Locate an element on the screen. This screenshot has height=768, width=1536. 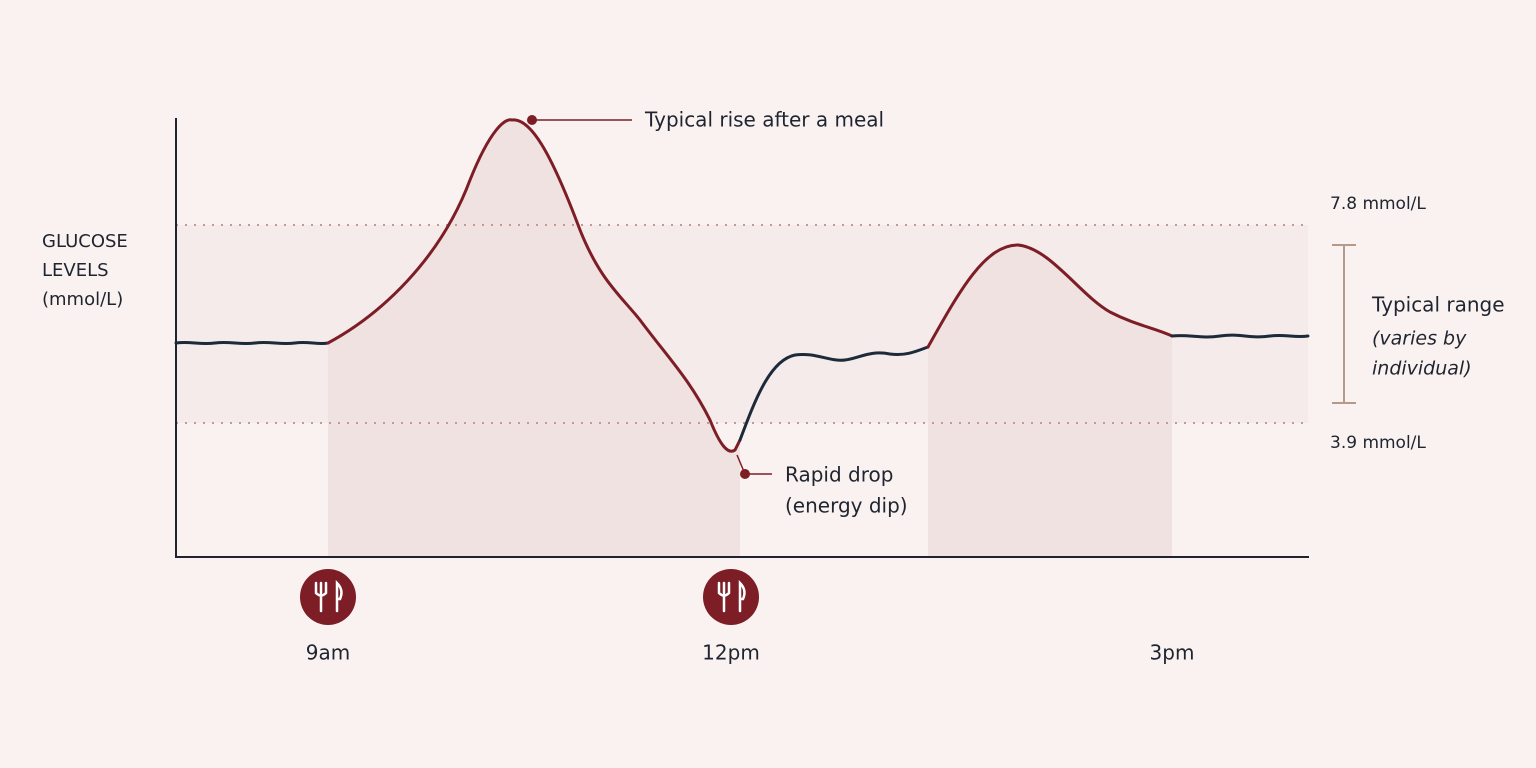
threshold-label: 7.8 mmol/L is located at coordinates (1378, 204).